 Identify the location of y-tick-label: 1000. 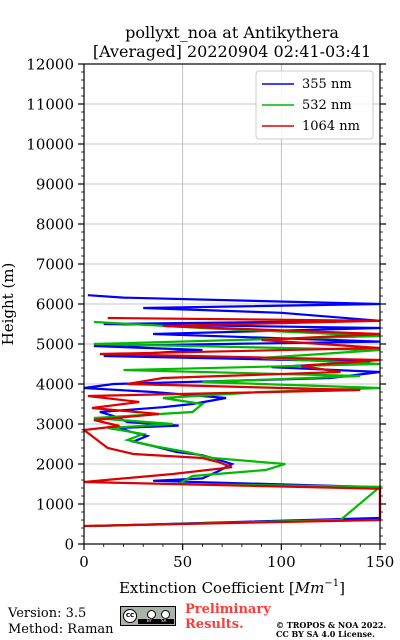
(55, 505).